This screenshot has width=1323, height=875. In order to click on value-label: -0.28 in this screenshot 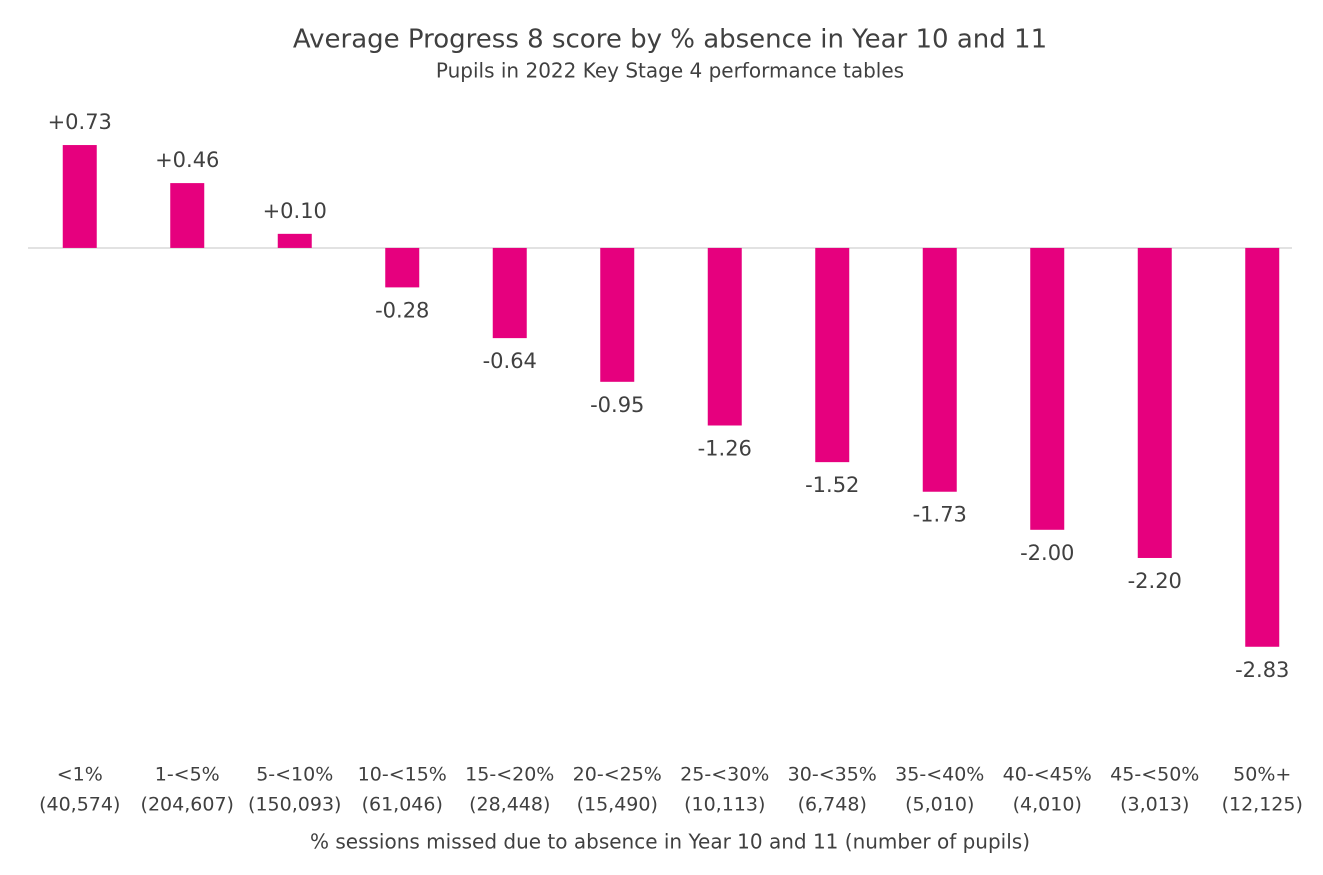, I will do `click(402, 310)`.